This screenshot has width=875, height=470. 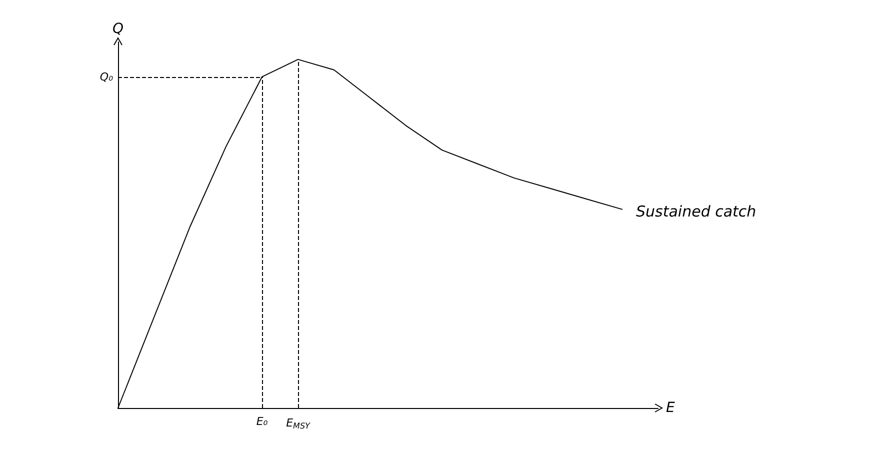 I want to click on series-label: Sustained catch, so click(x=696, y=211).